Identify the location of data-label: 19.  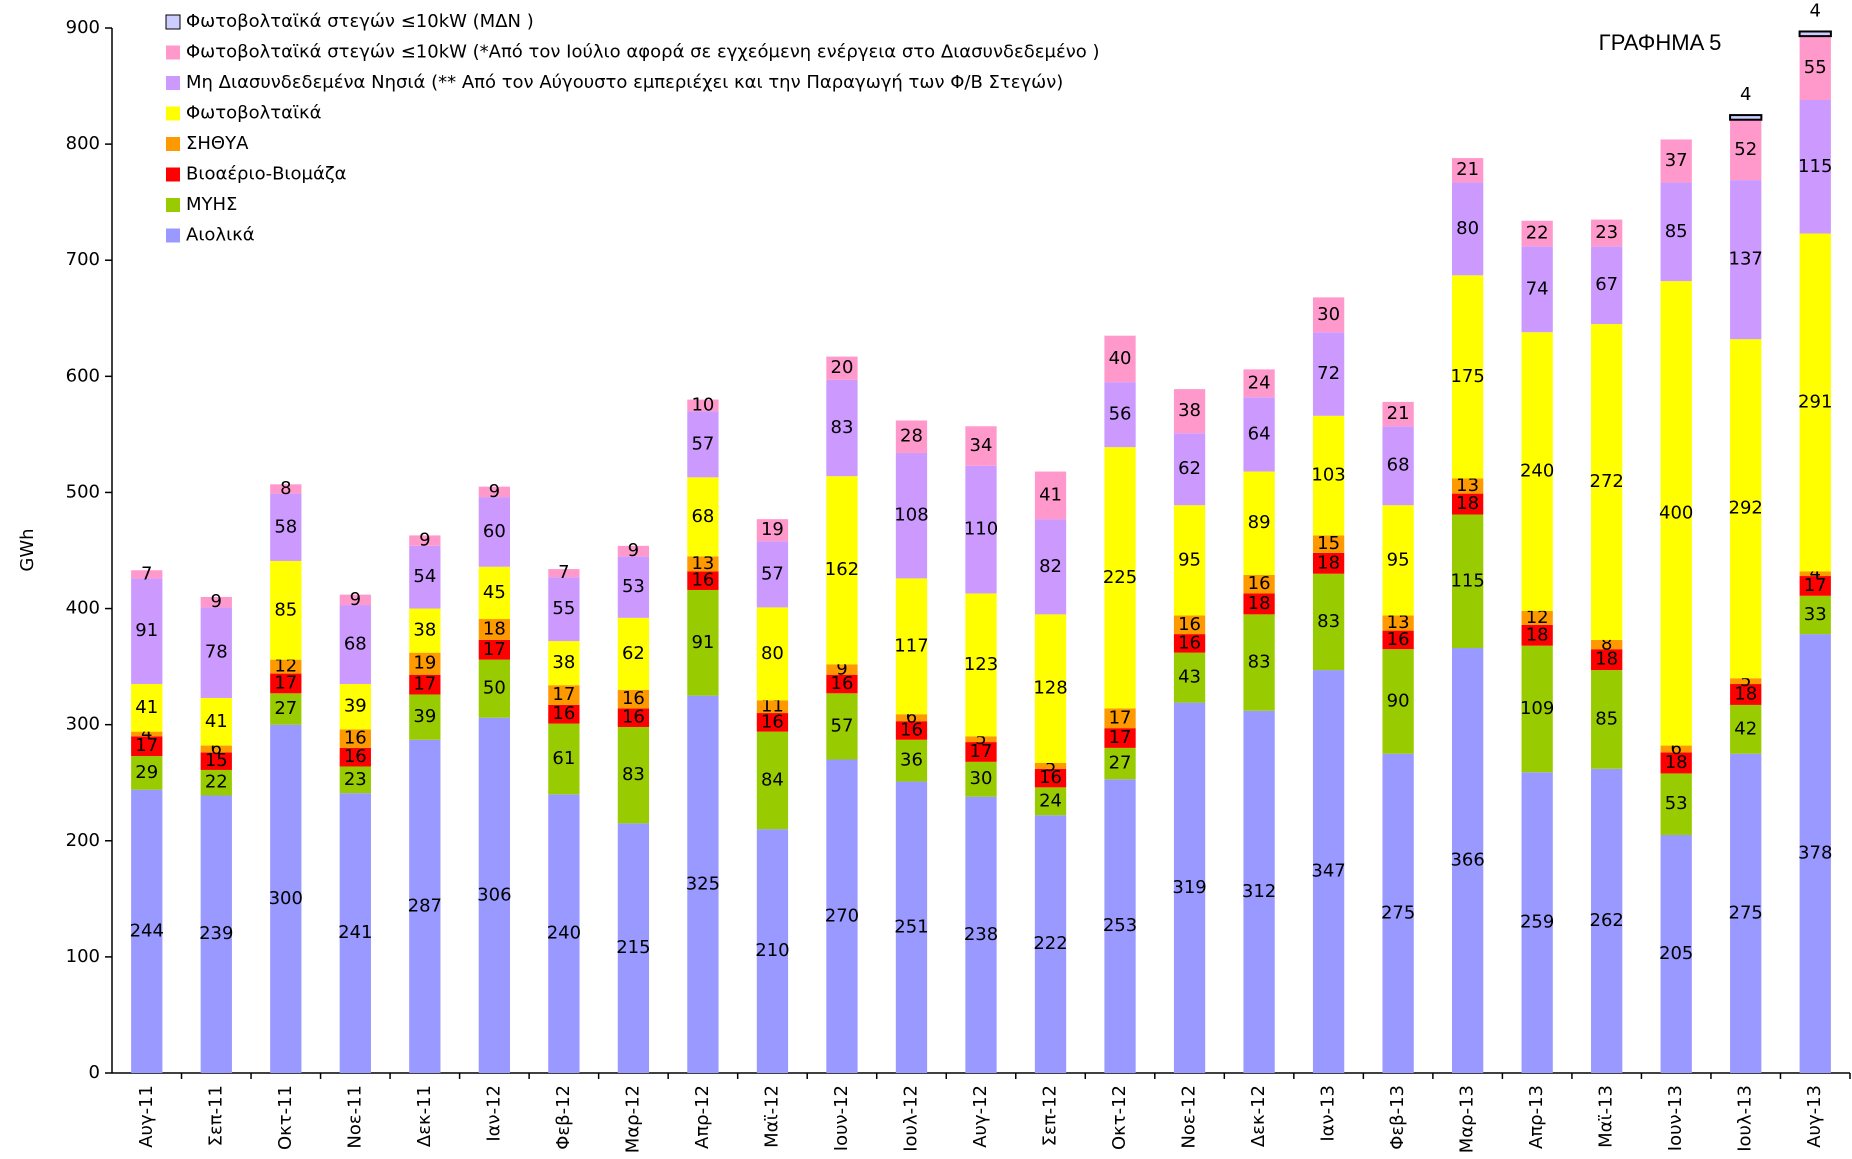
(424, 663).